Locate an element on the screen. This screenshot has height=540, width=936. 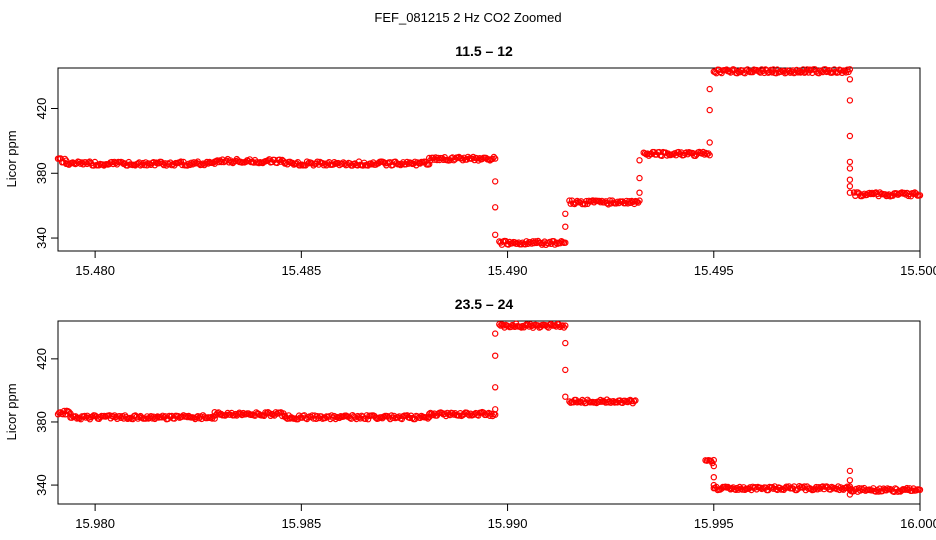
panel-title: 23.5 – 24 is located at coordinates (484, 304).